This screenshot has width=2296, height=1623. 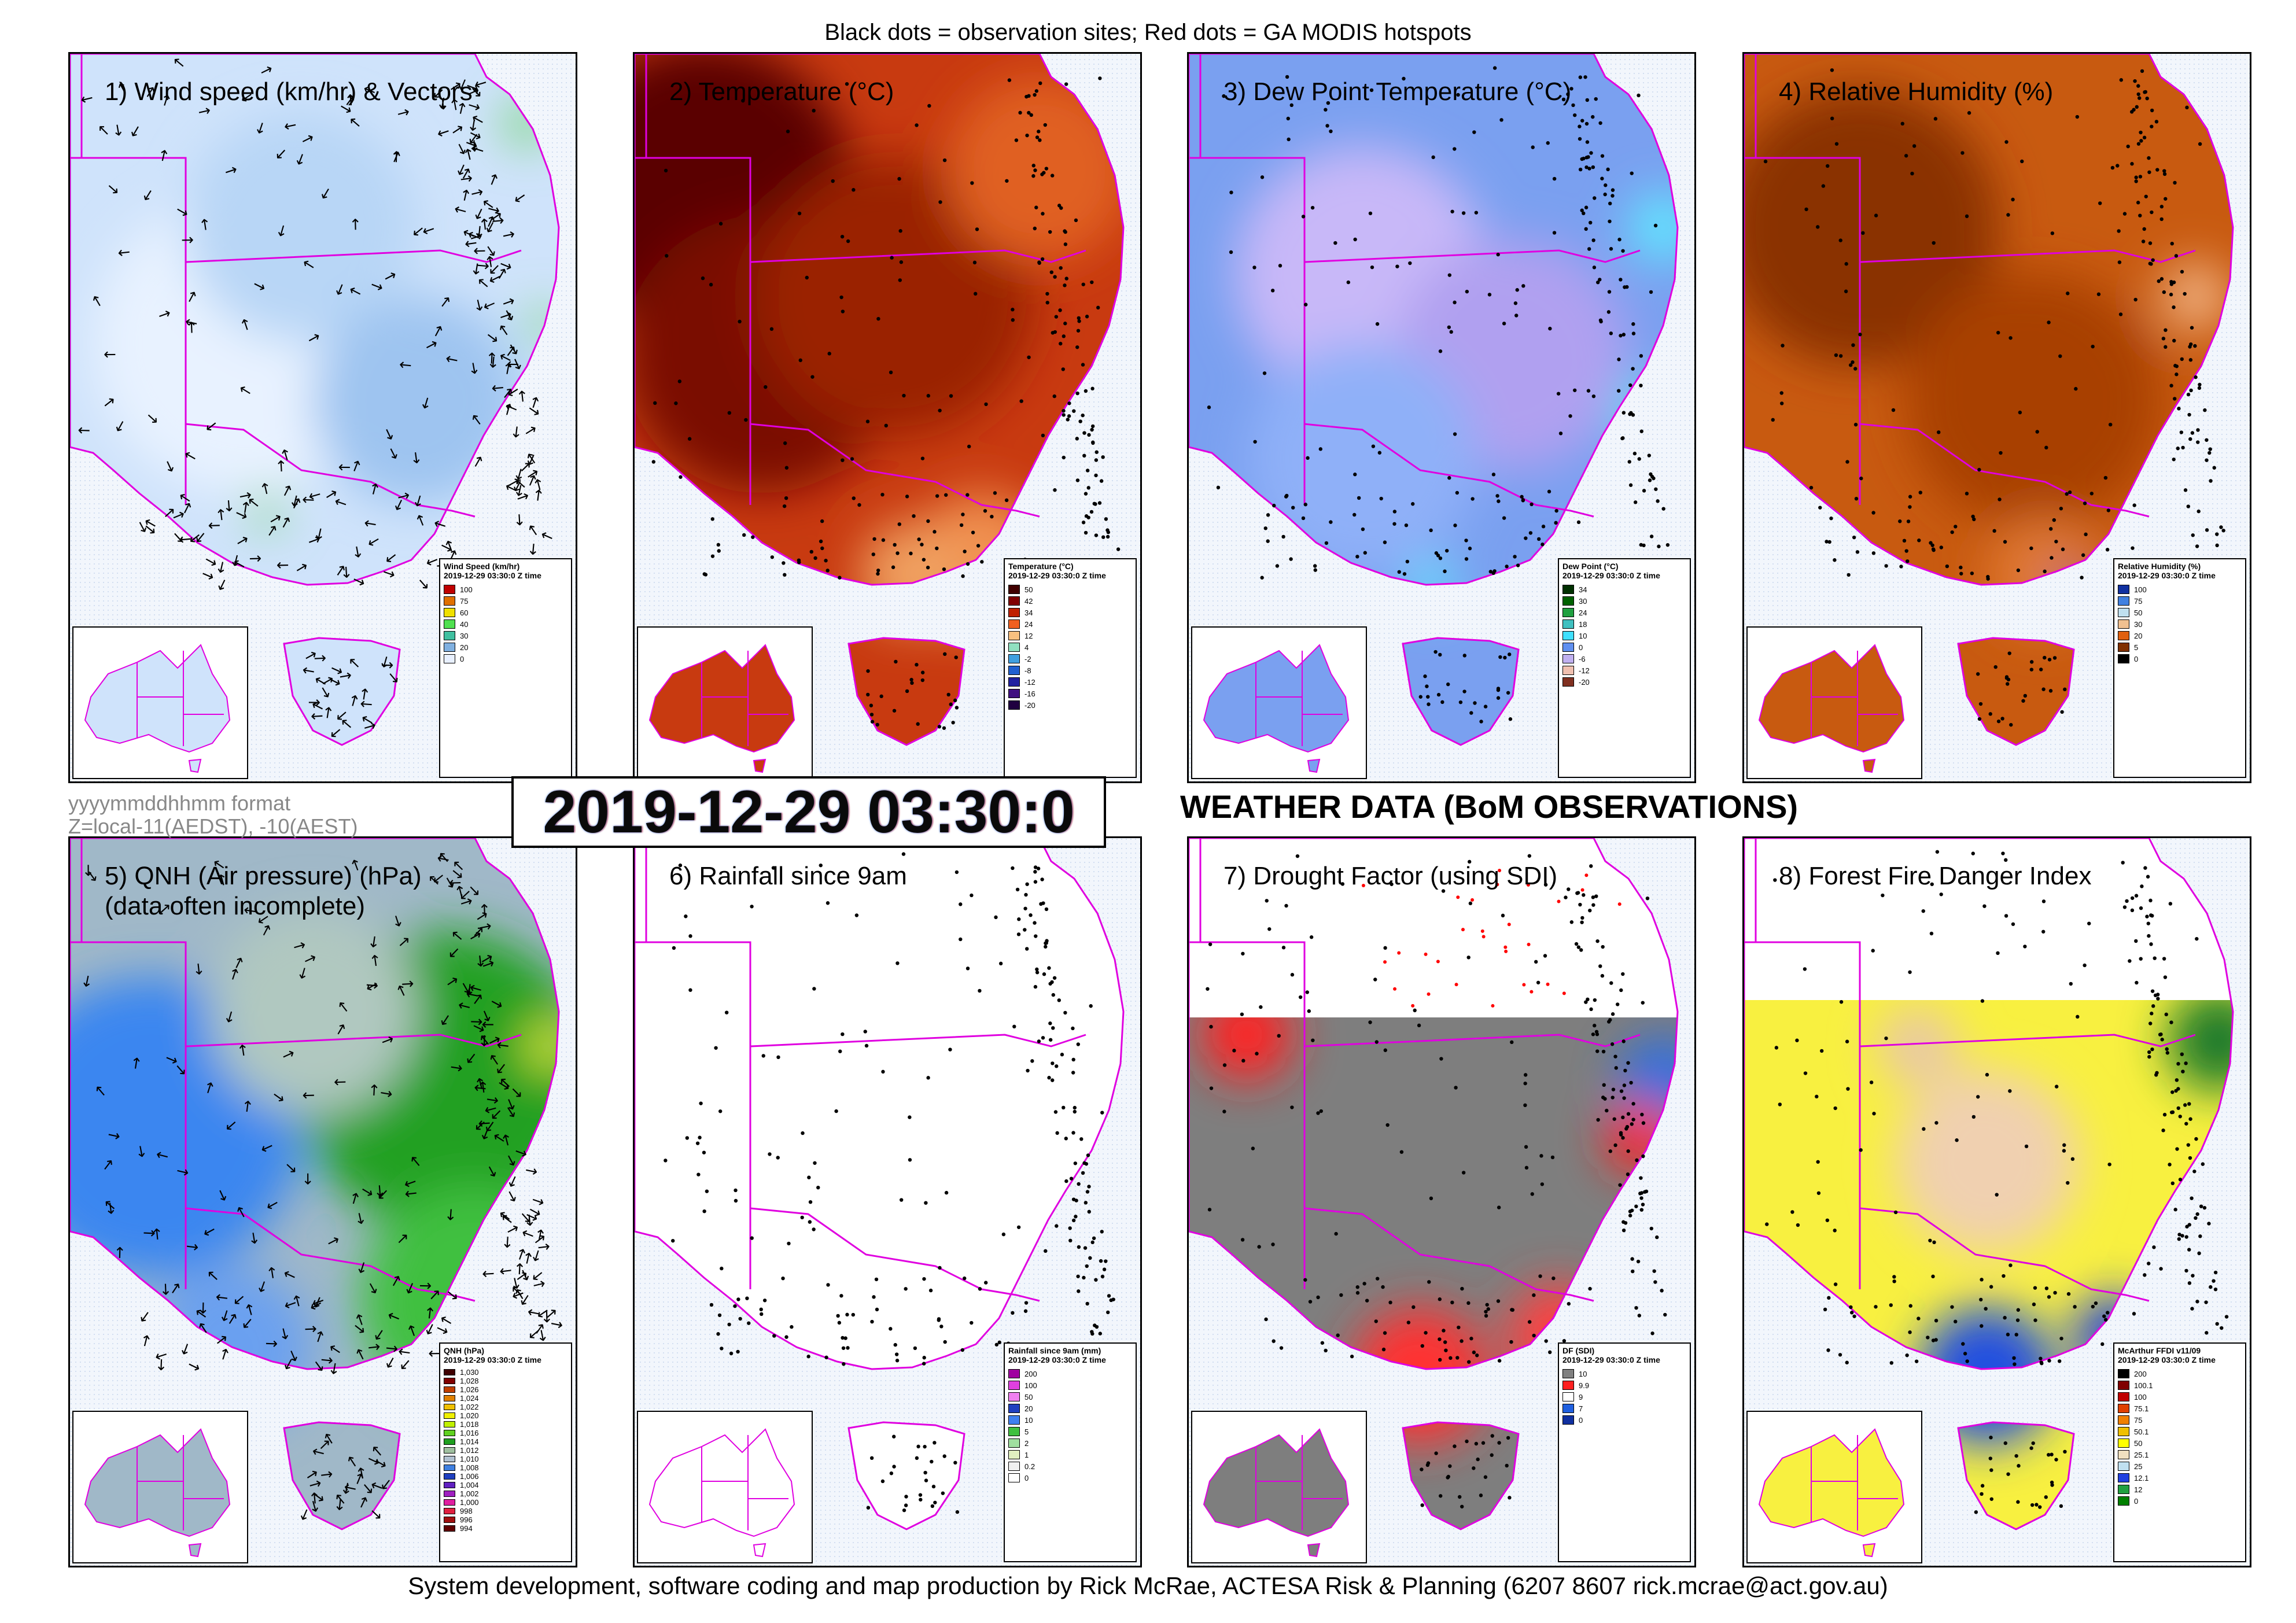 I want to click on panel-title: 3) Dew Point Temperature (°C), so click(x=1397, y=92).